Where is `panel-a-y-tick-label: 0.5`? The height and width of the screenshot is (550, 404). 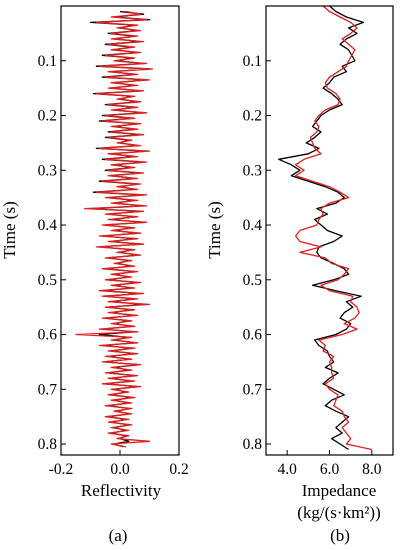 panel-a-y-tick-label: 0.5 is located at coordinates (48, 280).